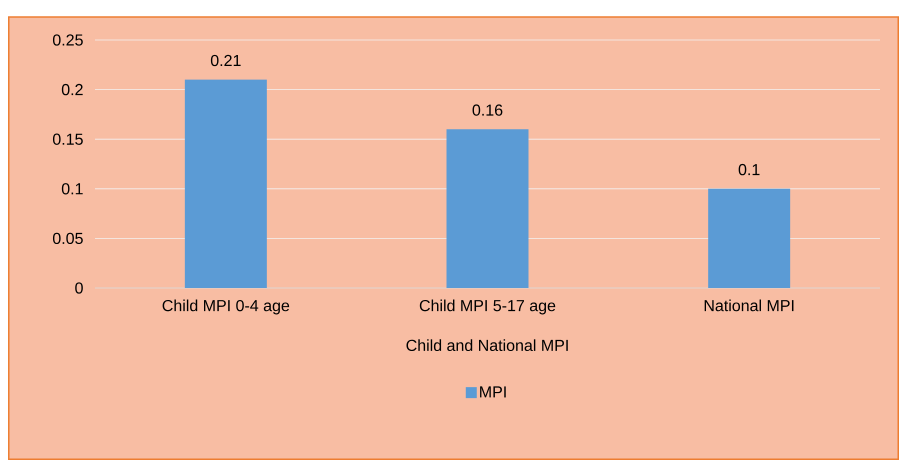 This screenshot has width=899, height=460. I want to click on y-tick-label: 0.05, so click(67, 238).